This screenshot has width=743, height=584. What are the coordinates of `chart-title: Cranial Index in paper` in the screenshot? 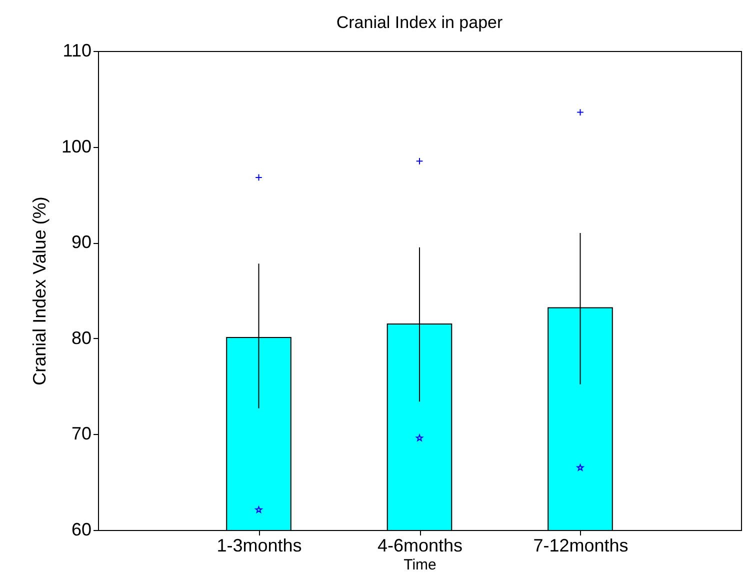 It's located at (419, 22).